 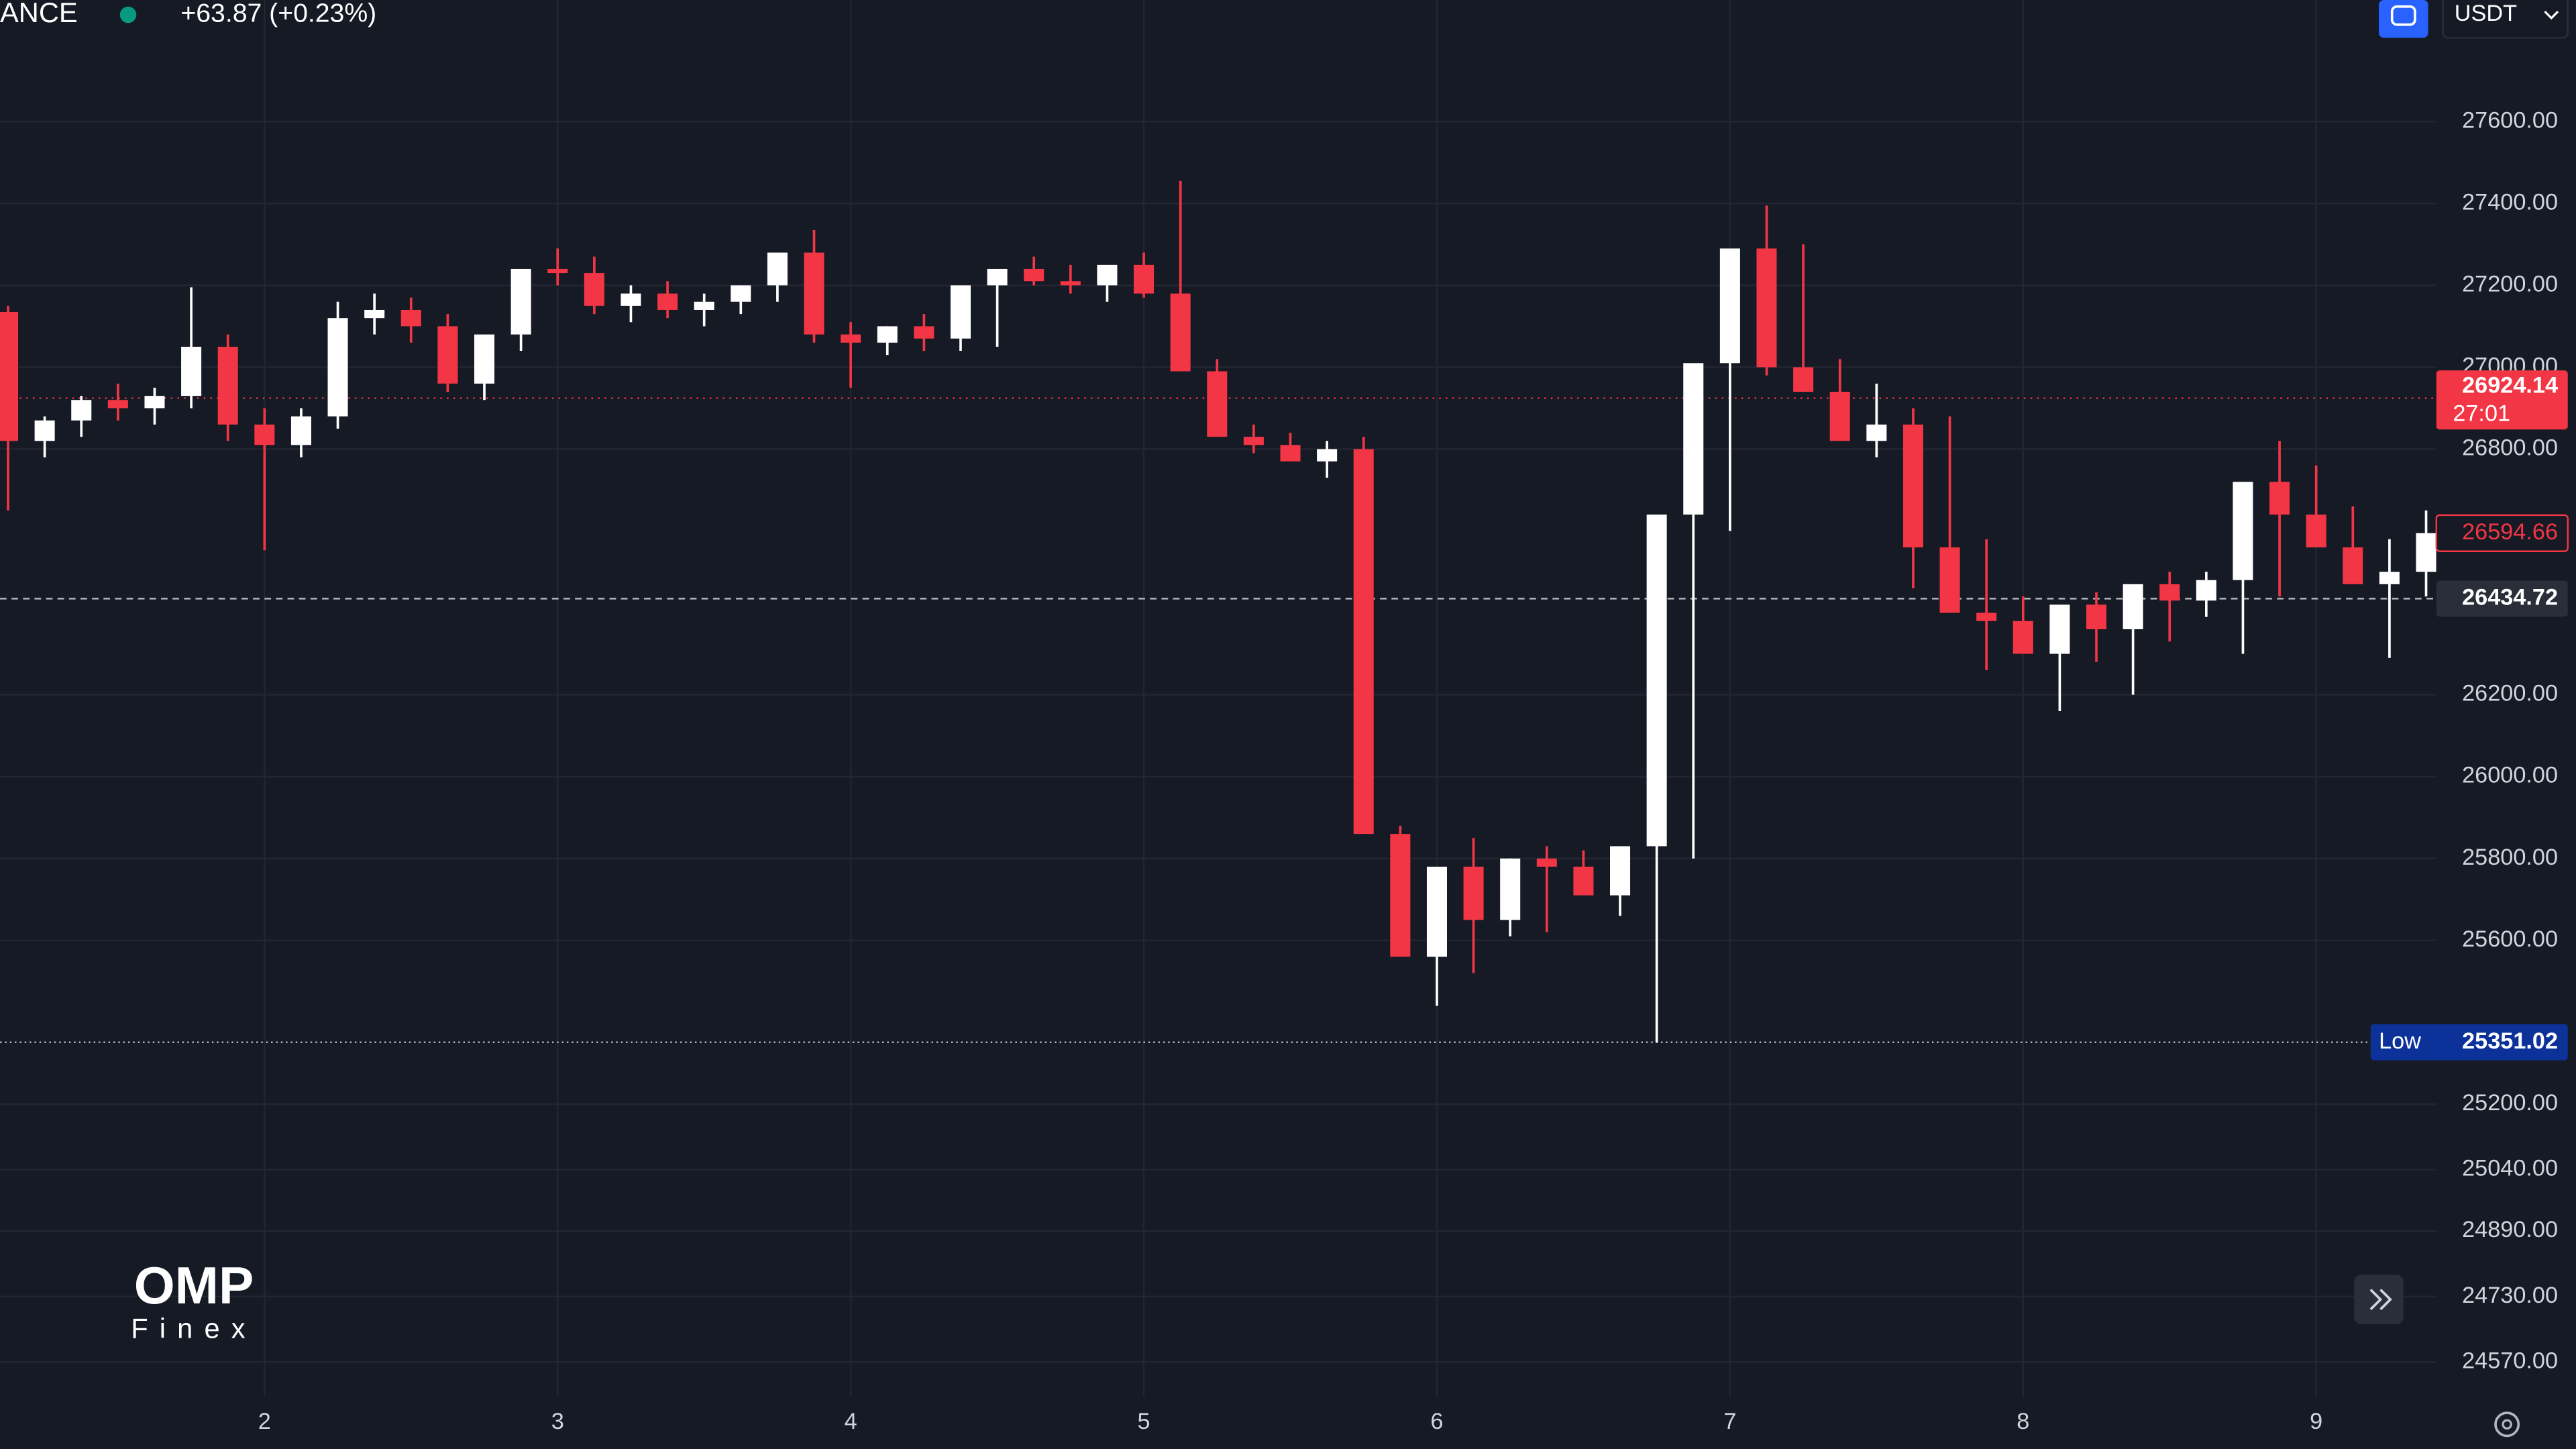 What do you see at coordinates (1436, 1421) in the screenshot?
I see `x-tick-label: 6` at bounding box center [1436, 1421].